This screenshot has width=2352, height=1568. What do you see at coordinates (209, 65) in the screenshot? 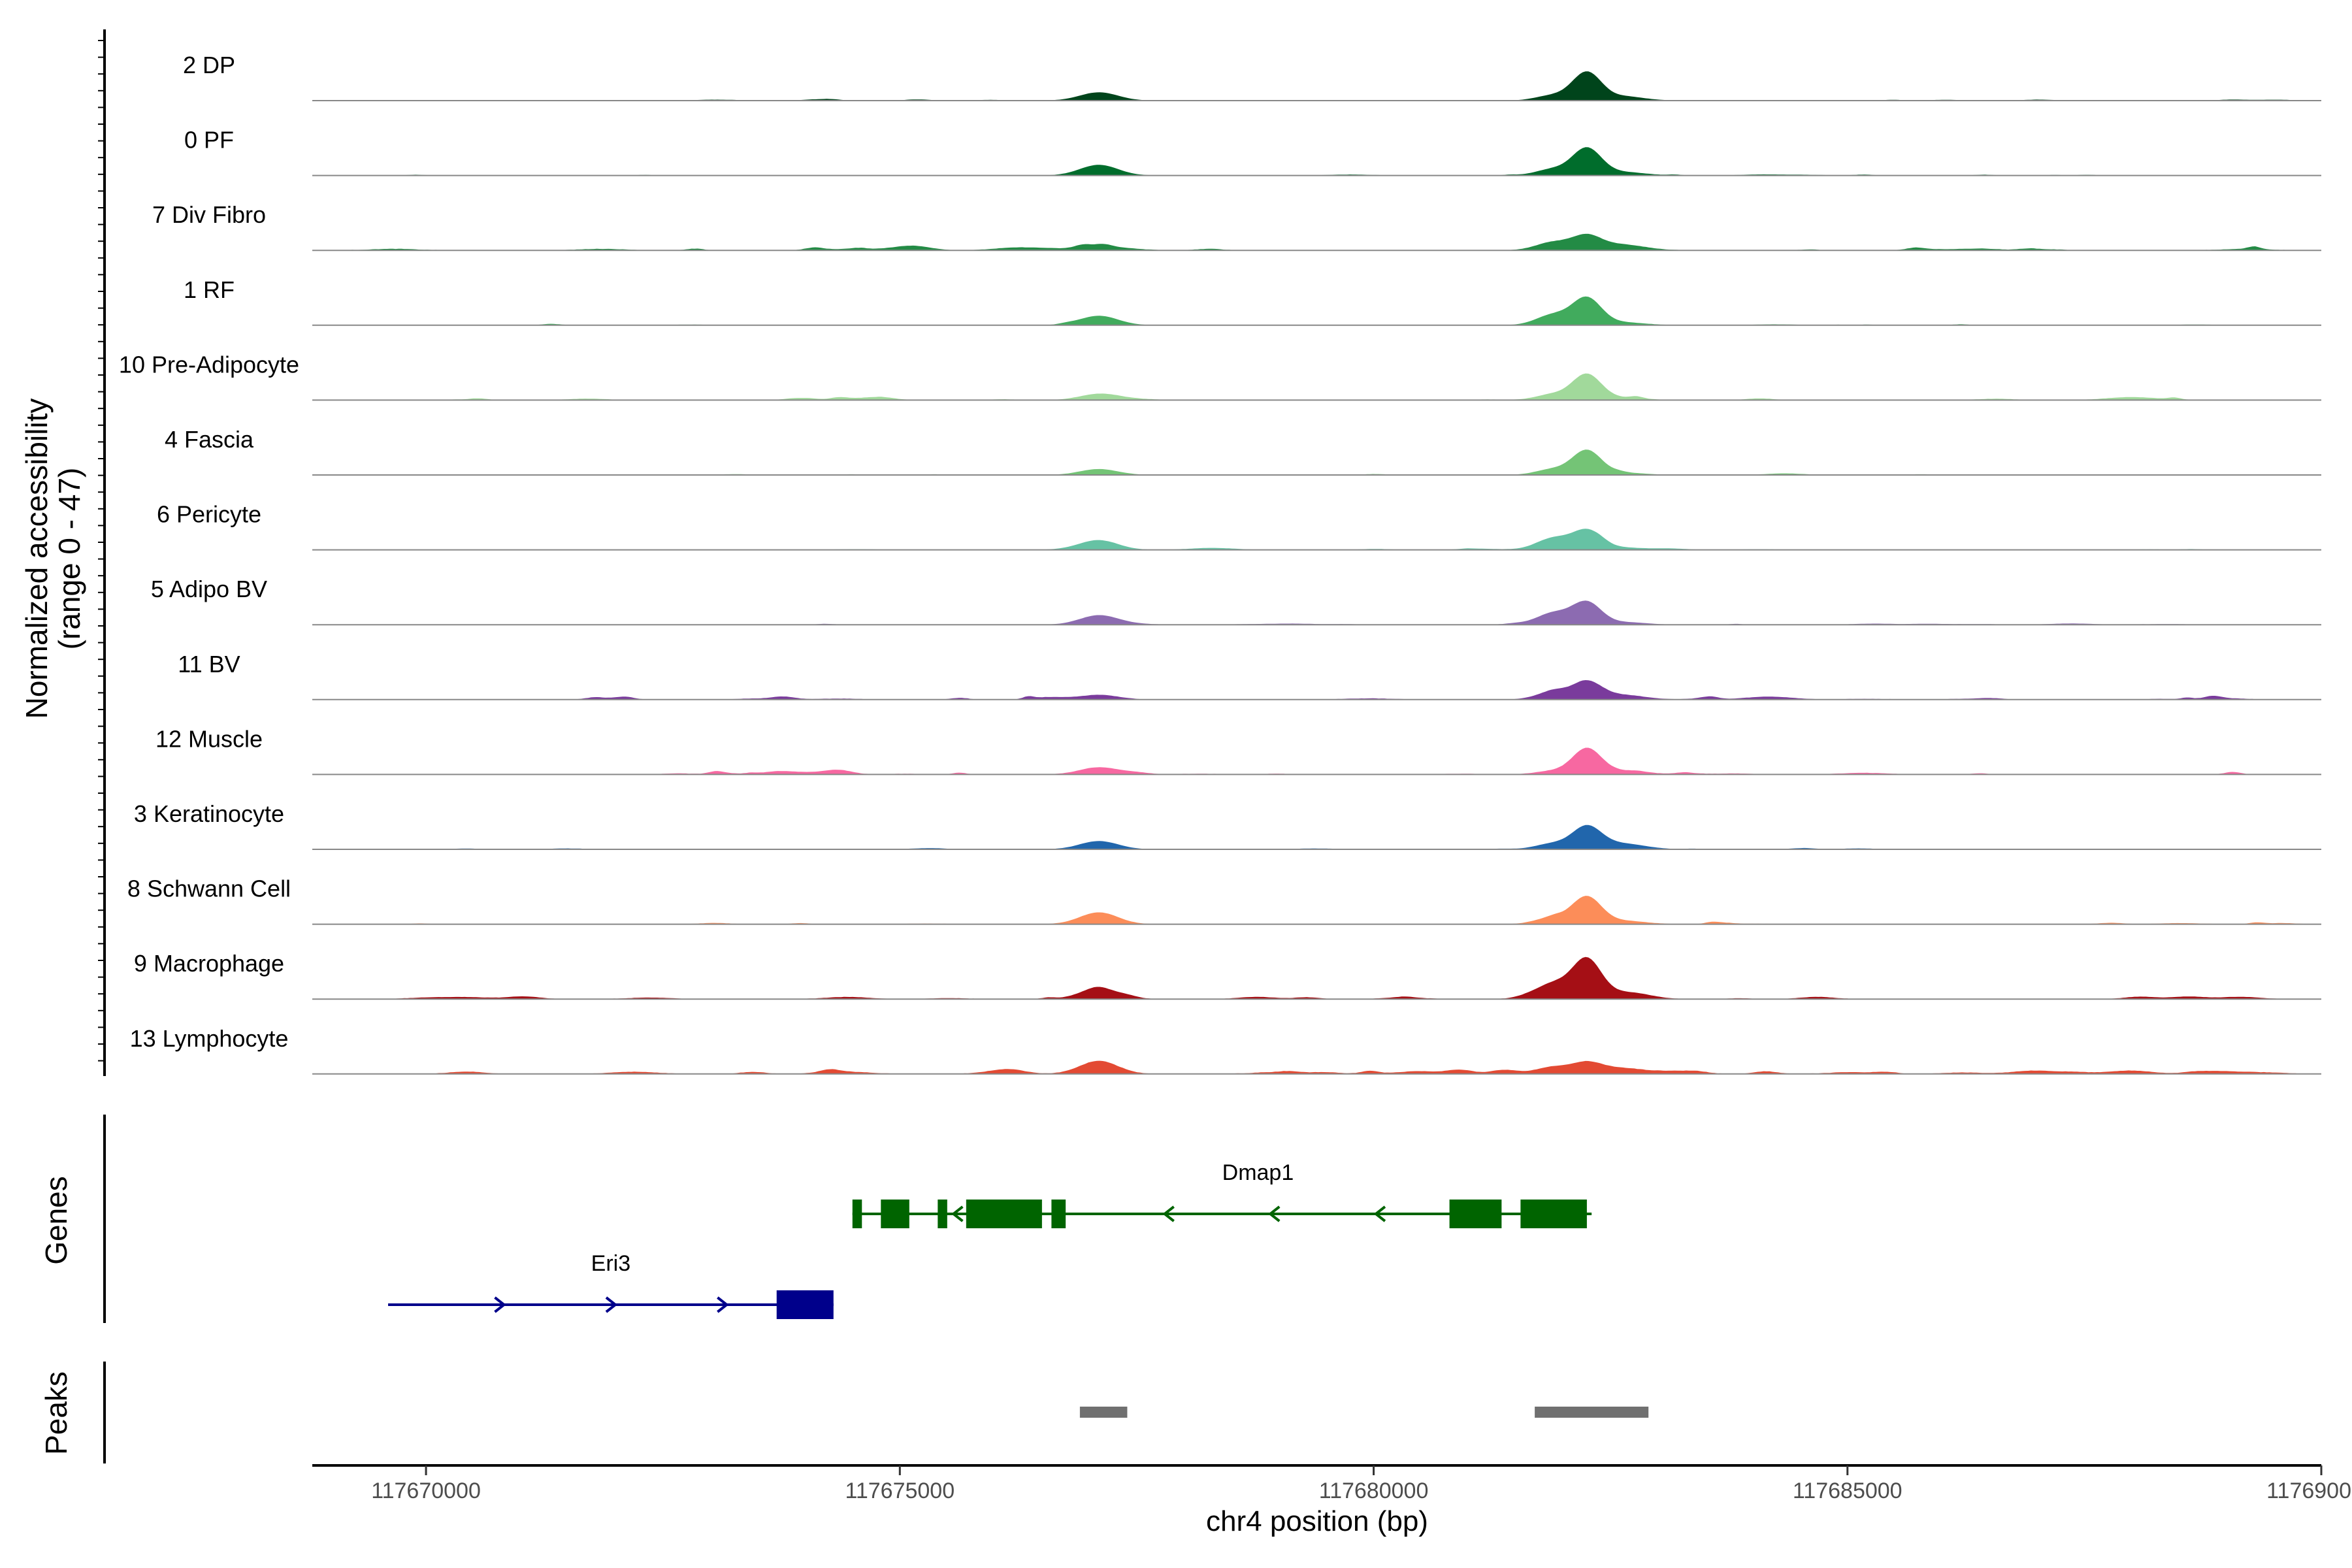
I see `track-label: 2 DP` at bounding box center [209, 65].